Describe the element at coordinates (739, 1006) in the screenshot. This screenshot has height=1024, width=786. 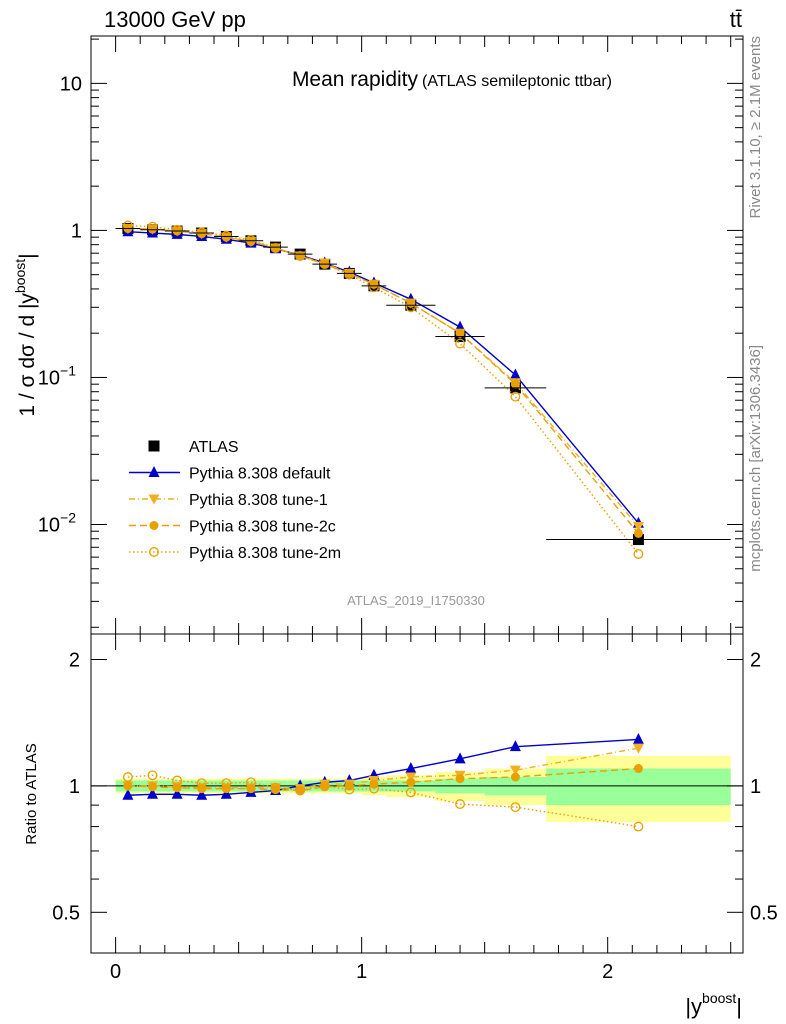
I see `x-label-end: |` at that location.